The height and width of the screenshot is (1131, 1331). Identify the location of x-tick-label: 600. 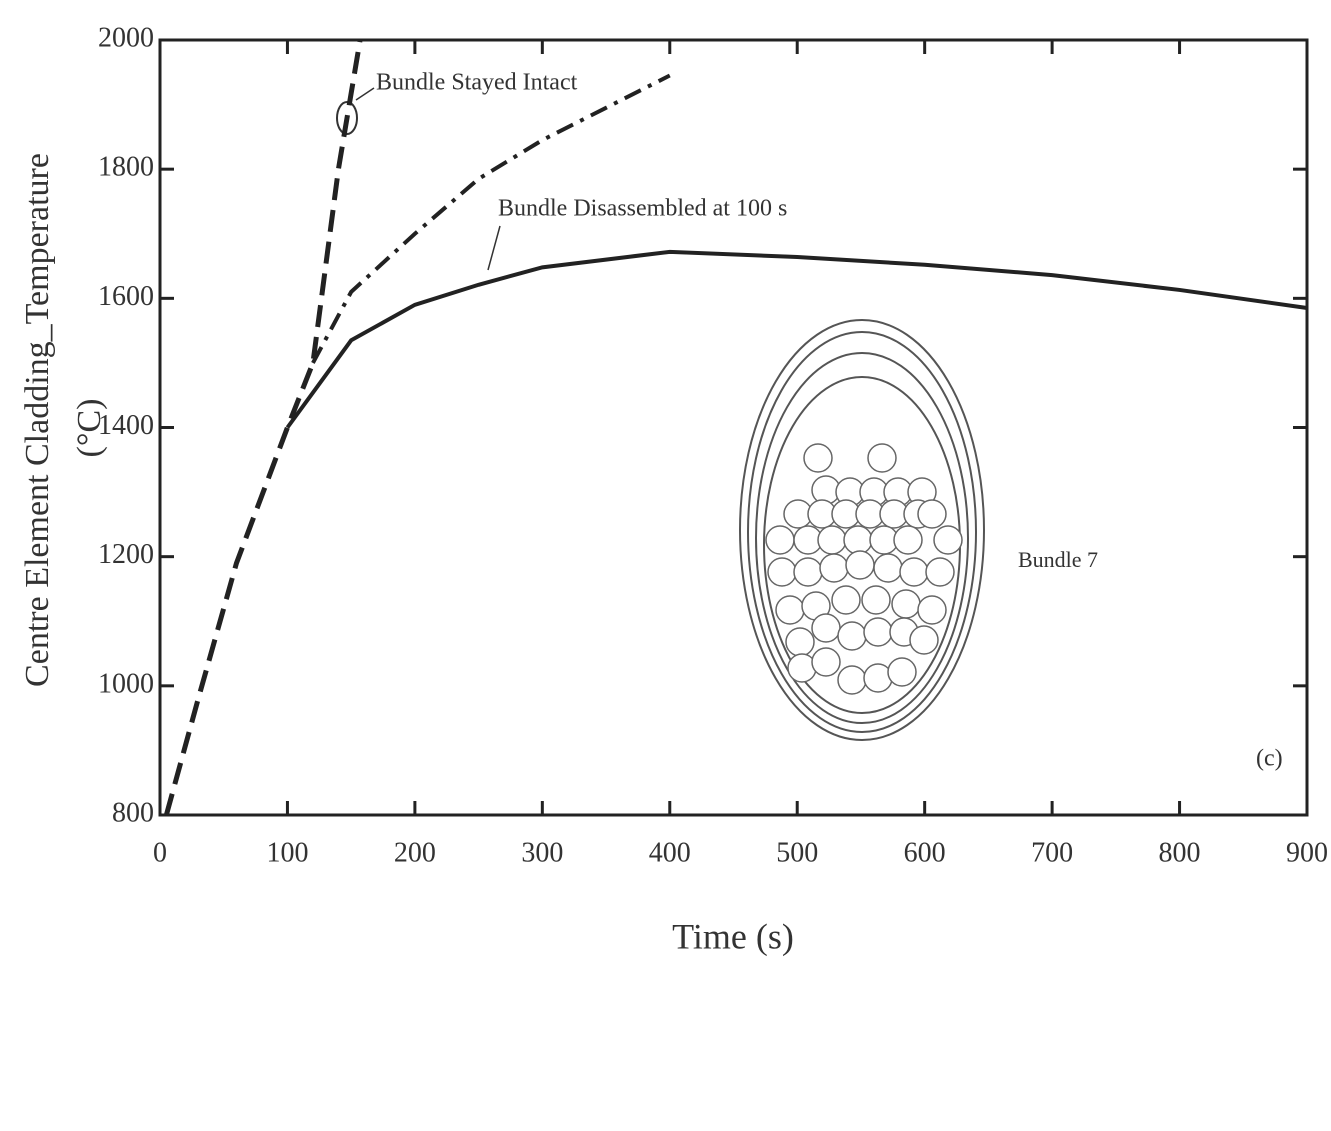
(925, 852).